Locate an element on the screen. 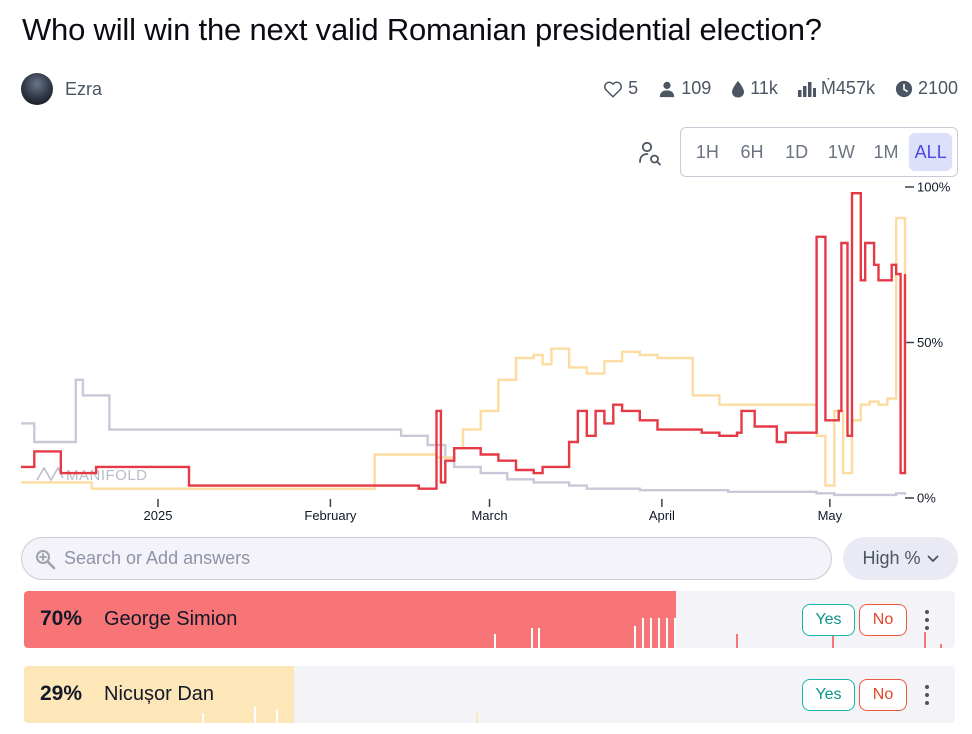 This screenshot has width=972, height=734. volume-stat: Ṁ457k is located at coordinates (836, 88).